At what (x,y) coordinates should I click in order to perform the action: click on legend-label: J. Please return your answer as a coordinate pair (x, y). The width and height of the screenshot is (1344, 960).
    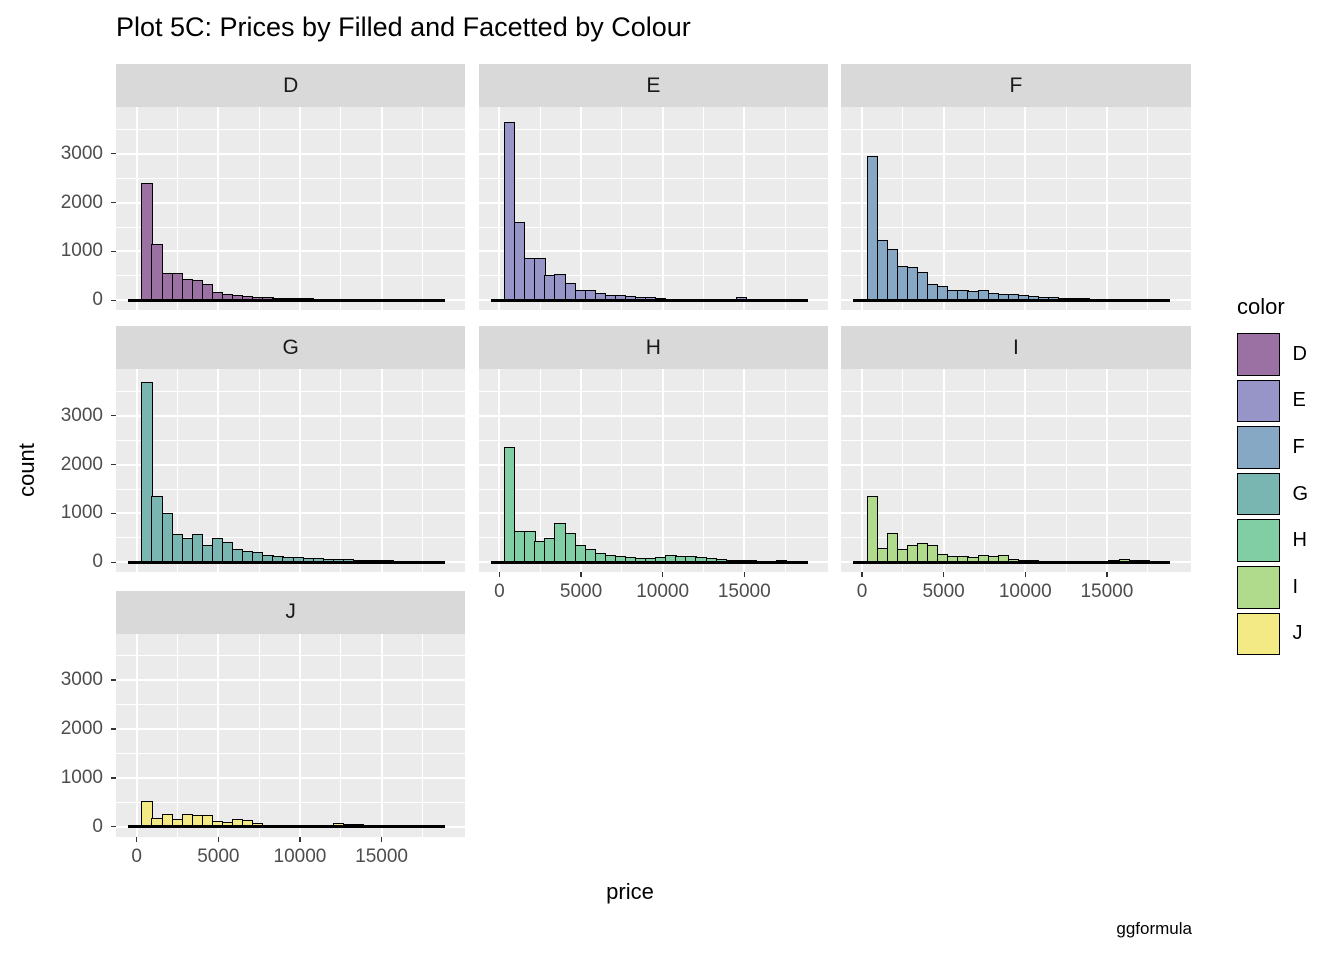
    Looking at the image, I should click on (1297, 633).